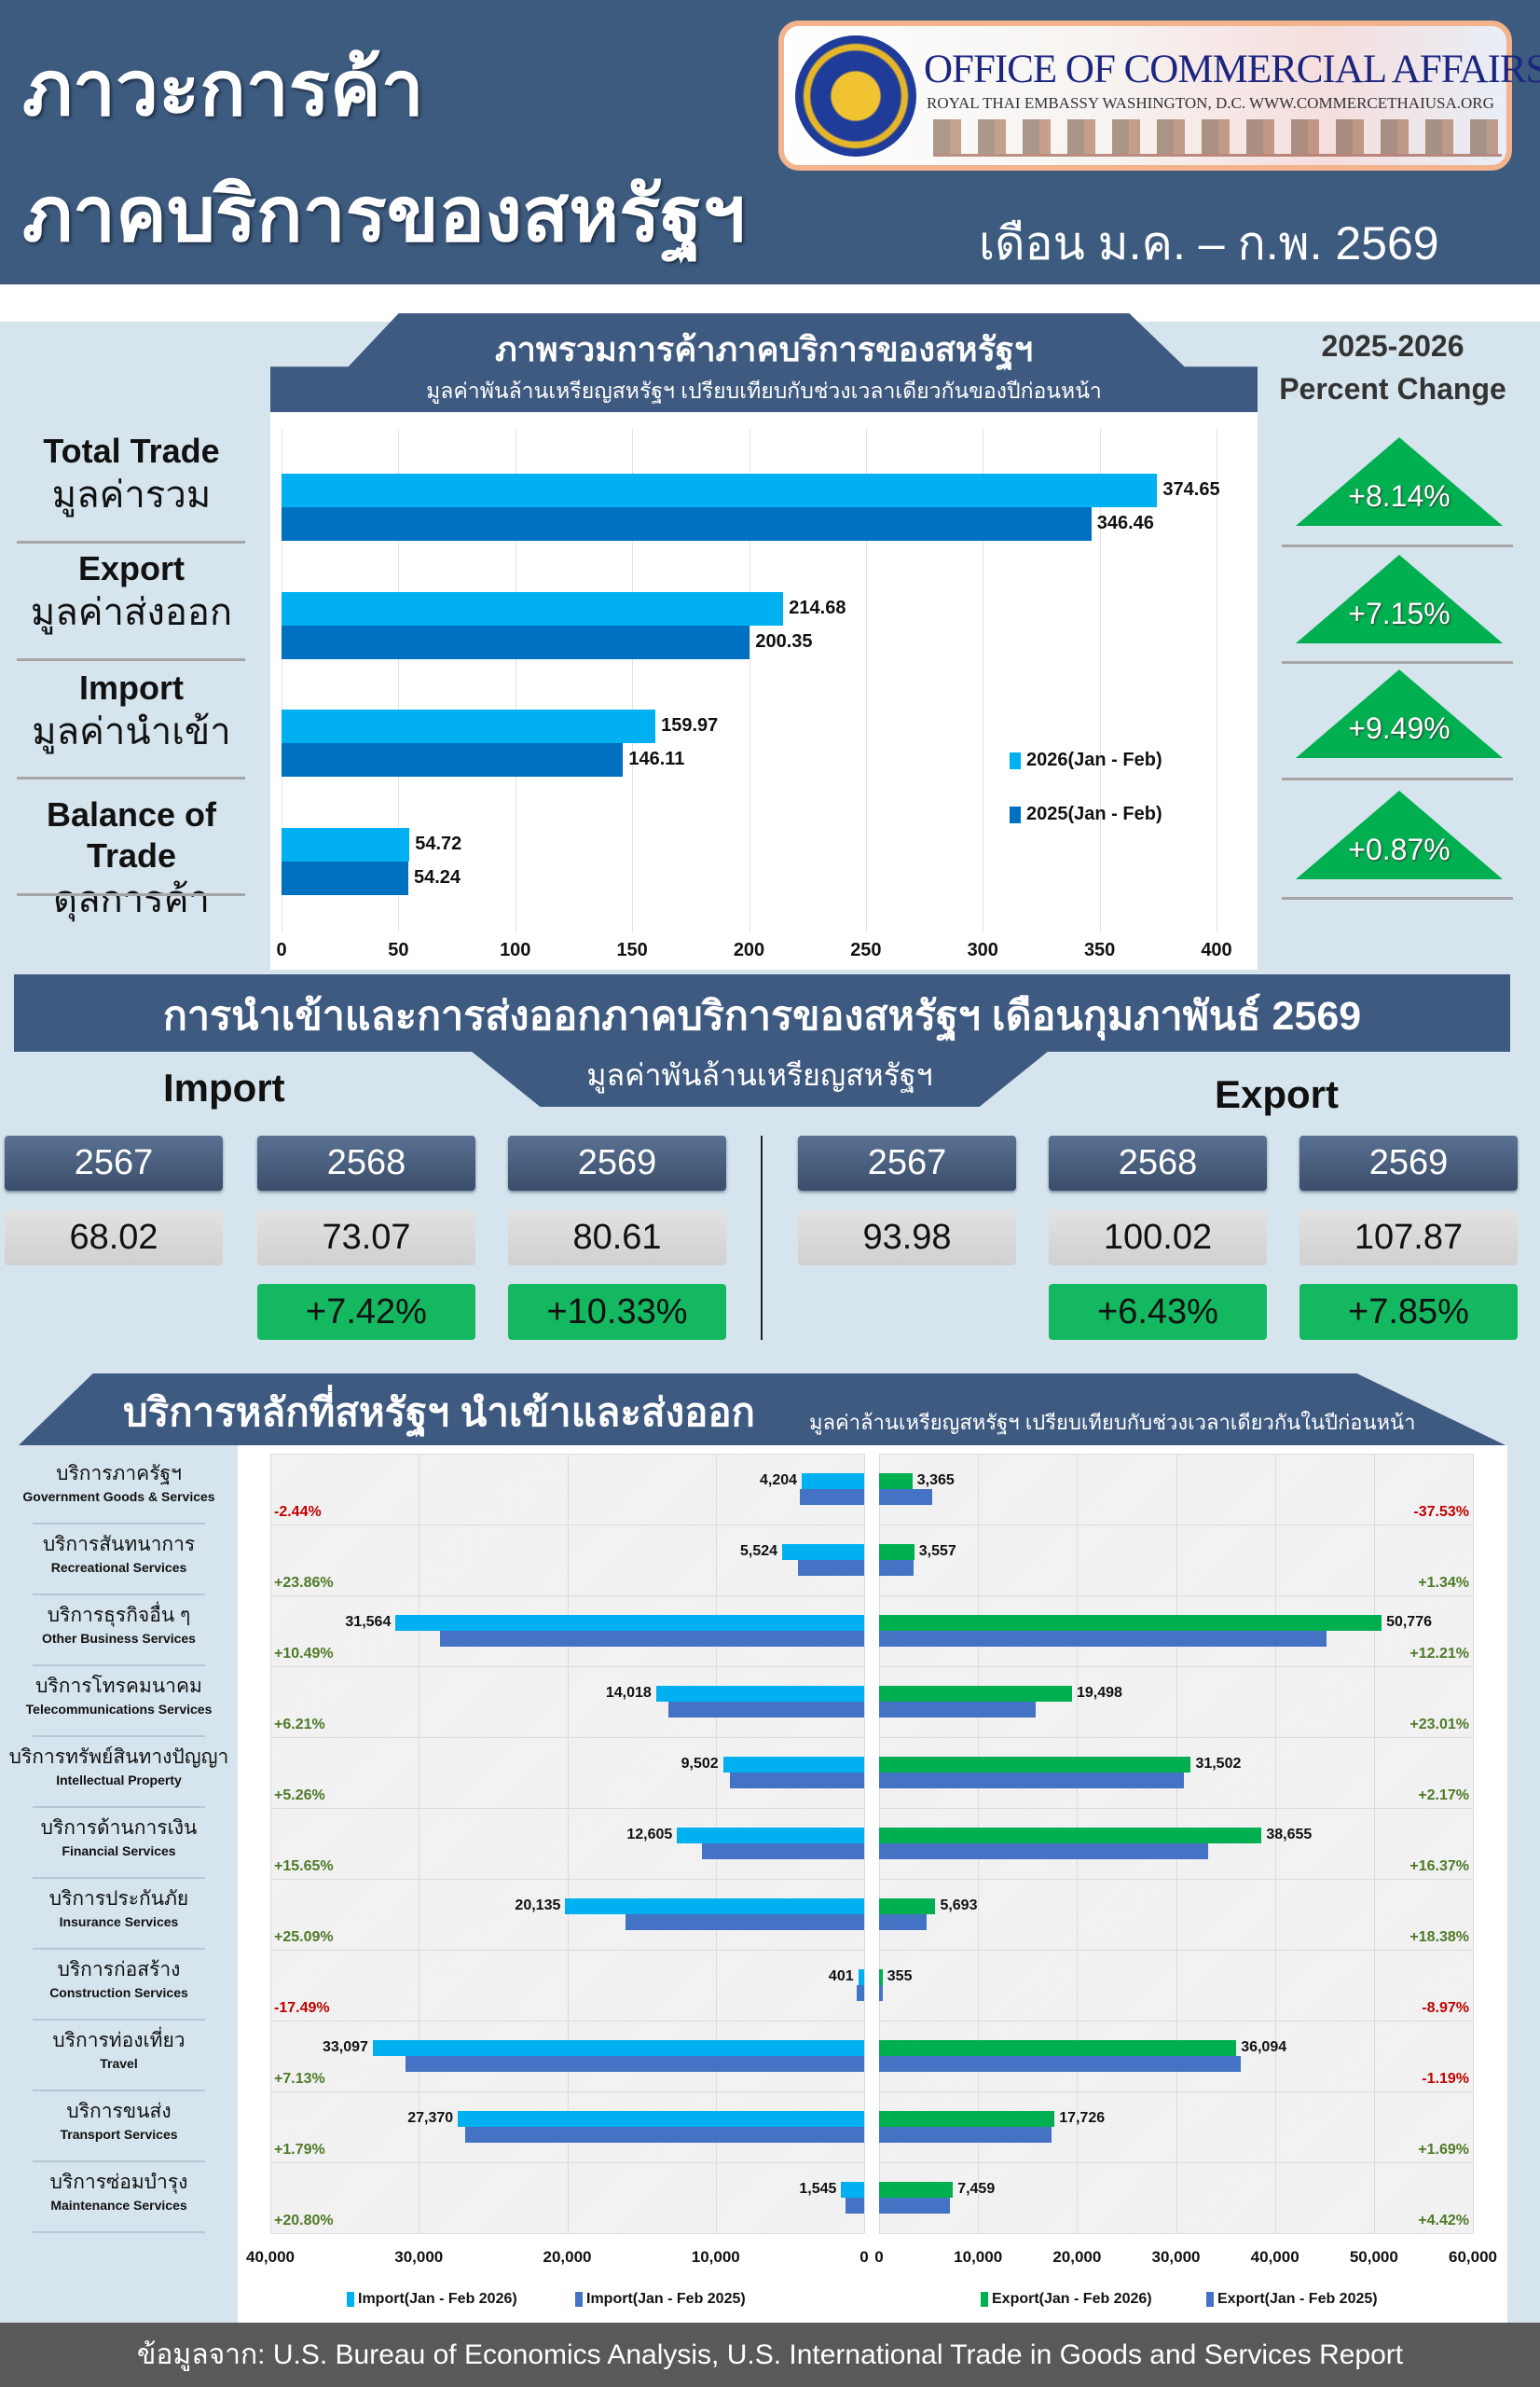 The image size is (1540, 2387). What do you see at coordinates (1158, 1163) in the screenshot?
I see `export-year-box: 2568` at bounding box center [1158, 1163].